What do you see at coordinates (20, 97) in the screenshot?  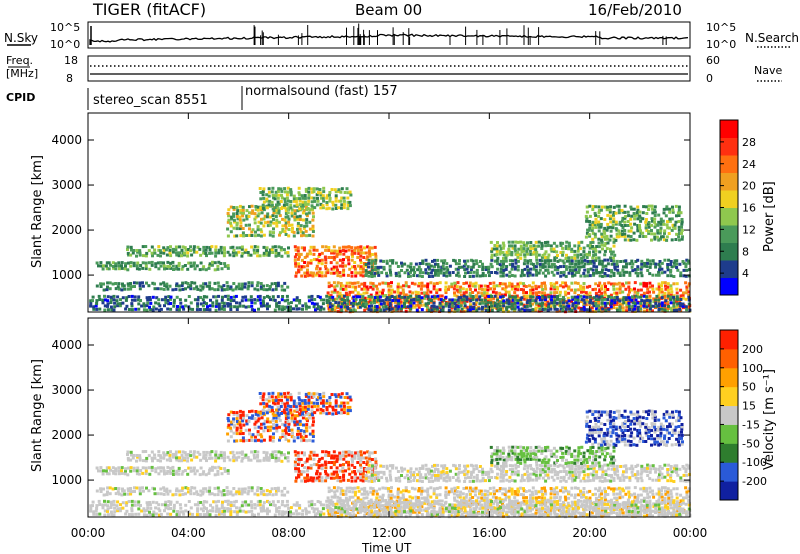 I see `cpid-label: CPID` at bounding box center [20, 97].